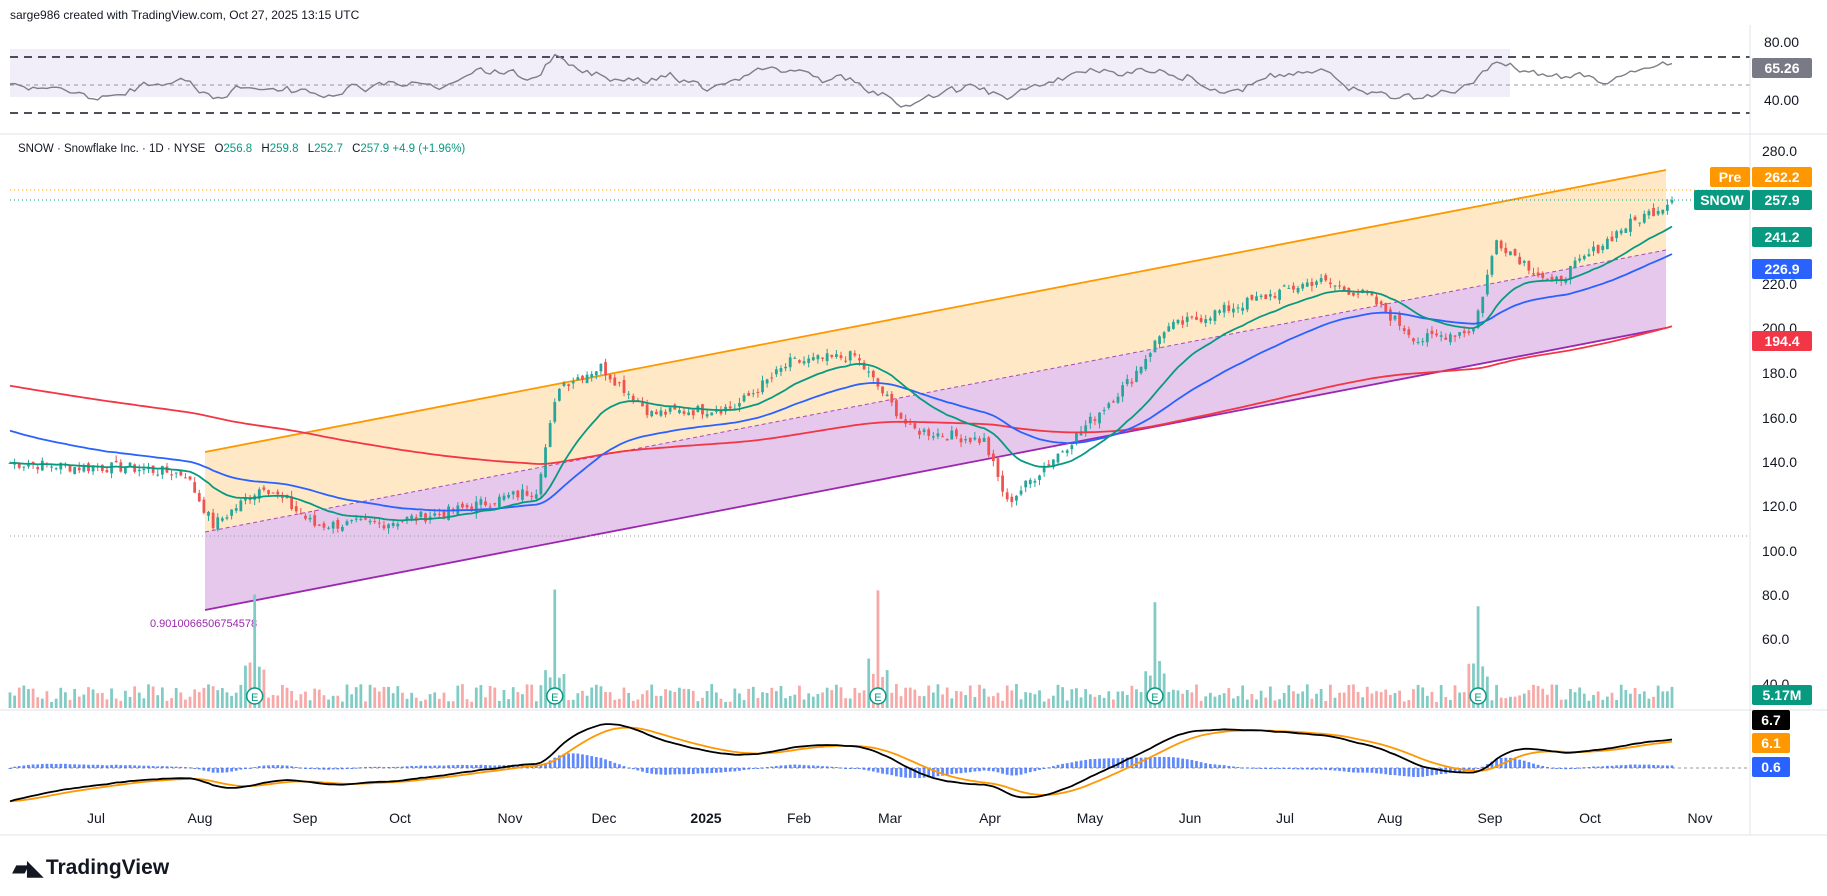  I want to click on brand-name: TradingView, so click(107, 867).